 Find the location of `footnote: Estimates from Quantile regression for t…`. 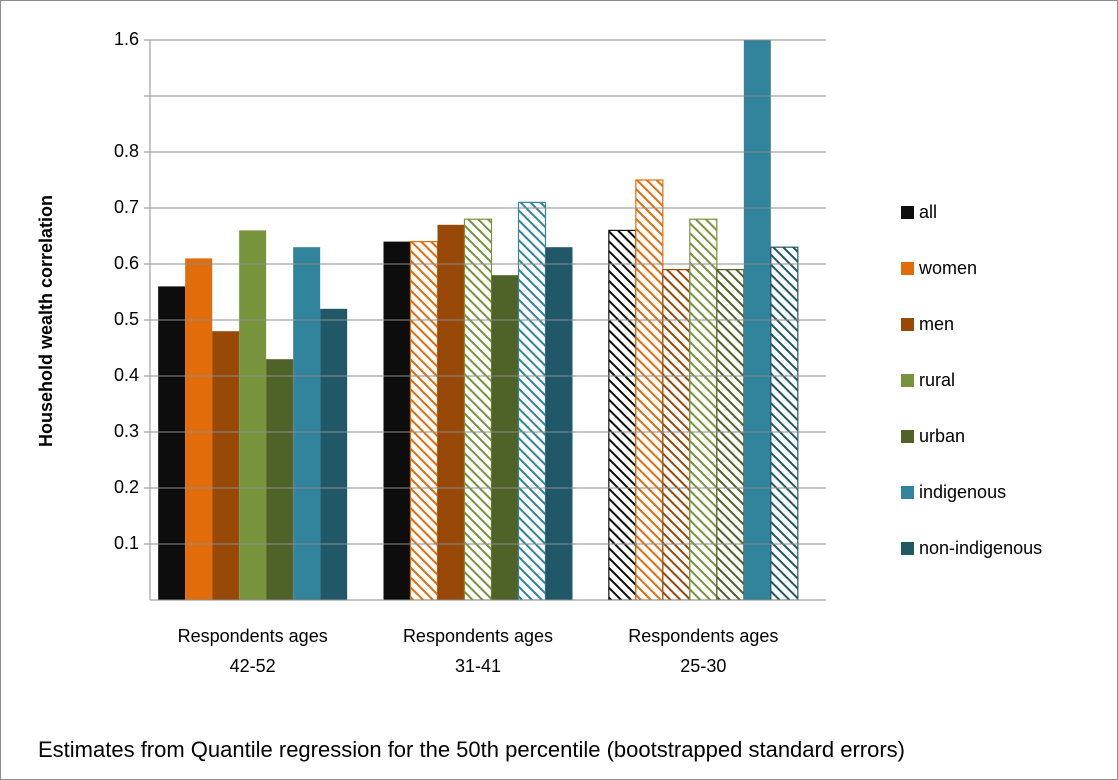

footnote: Estimates from Quantile regression for t… is located at coordinates (471, 749).